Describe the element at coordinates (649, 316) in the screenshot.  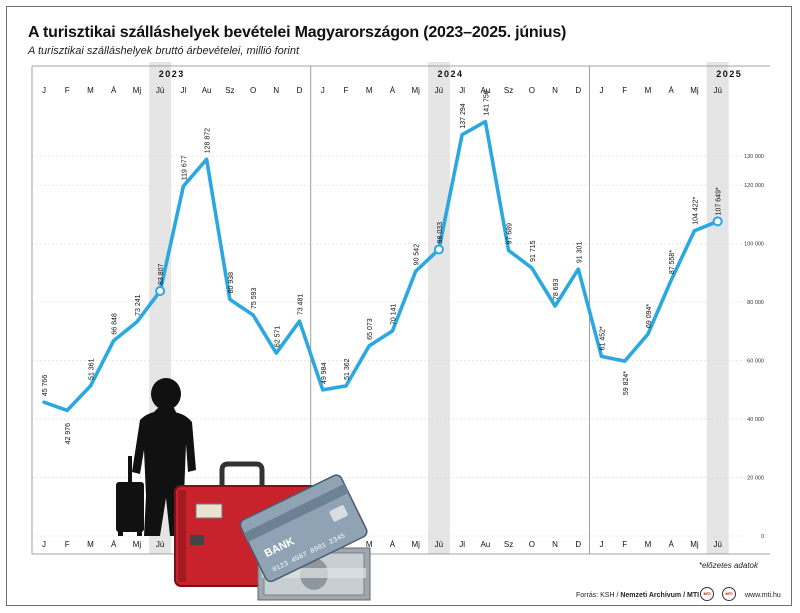
I see `data-label: 69 094*` at that location.